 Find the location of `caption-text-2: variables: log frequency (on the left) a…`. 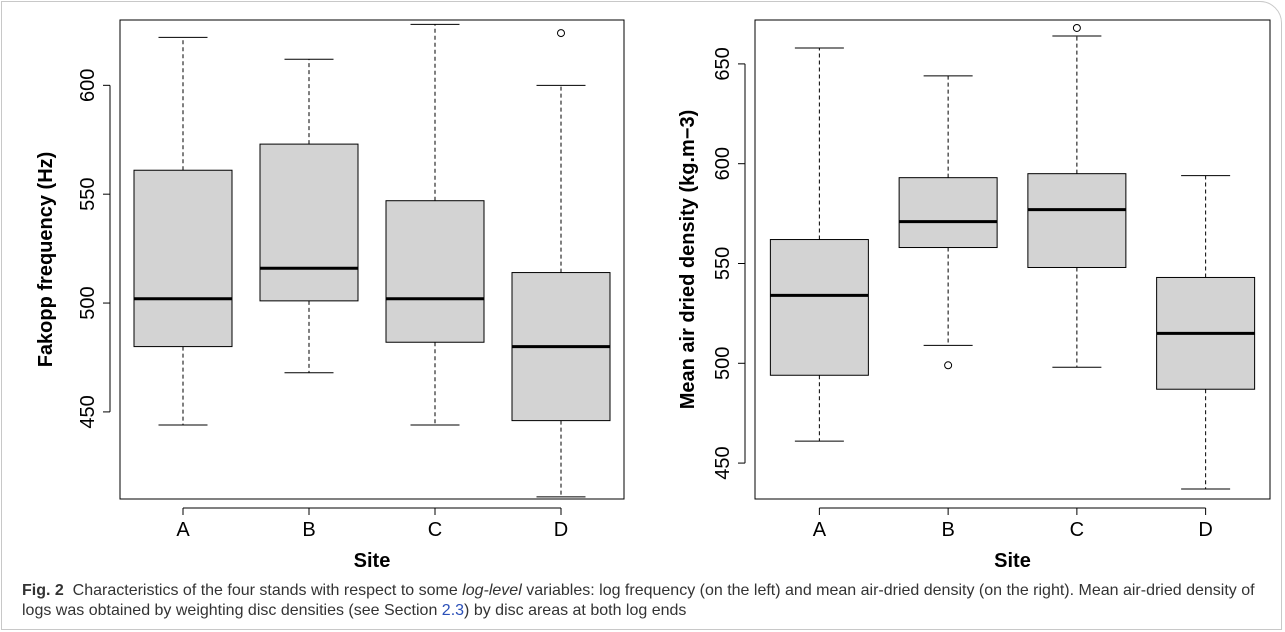

caption-text-2: variables: log frequency (on the left) a… is located at coordinates (638, 600).